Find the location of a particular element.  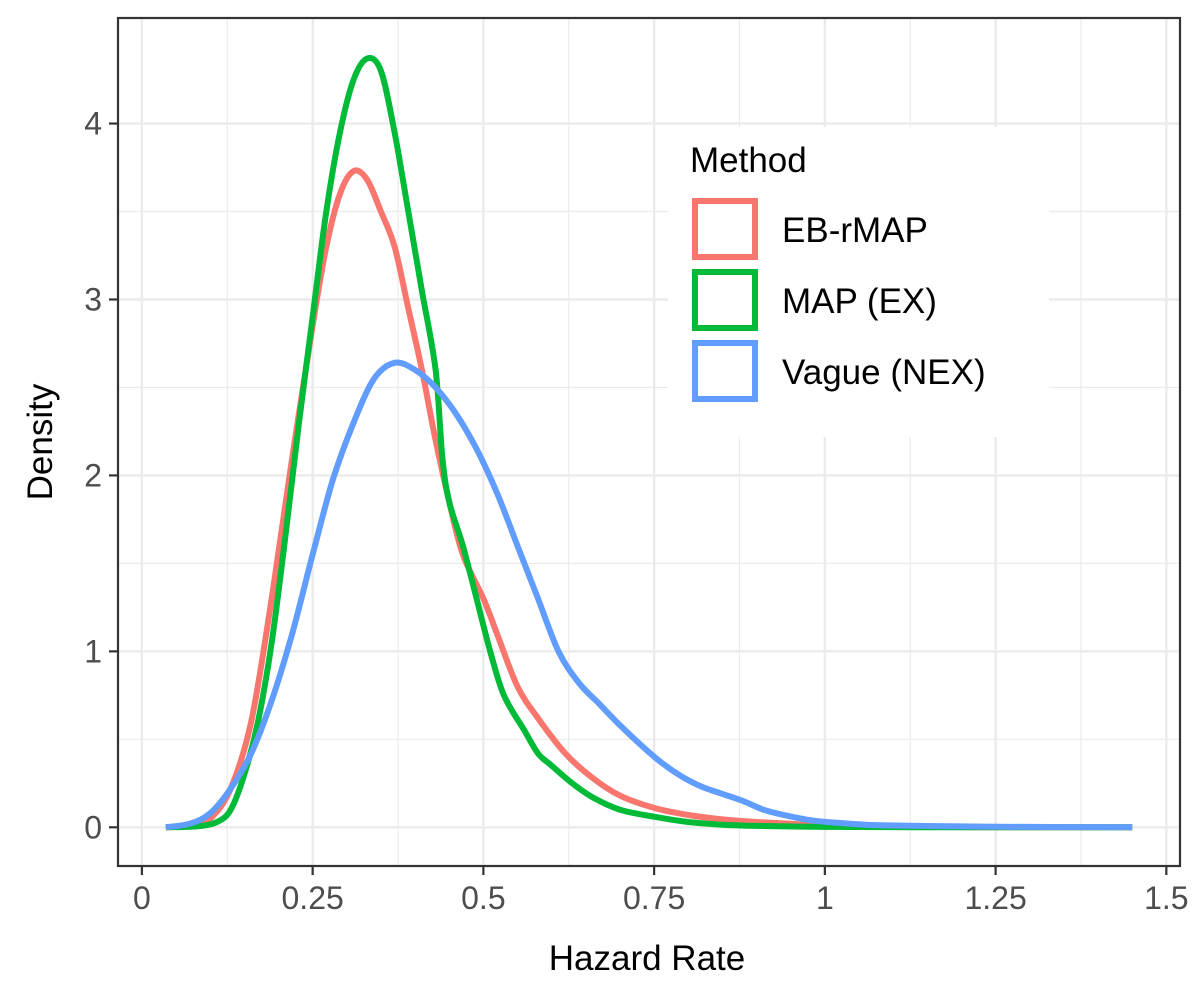

y-tick-label: 0 is located at coordinates (93, 827).